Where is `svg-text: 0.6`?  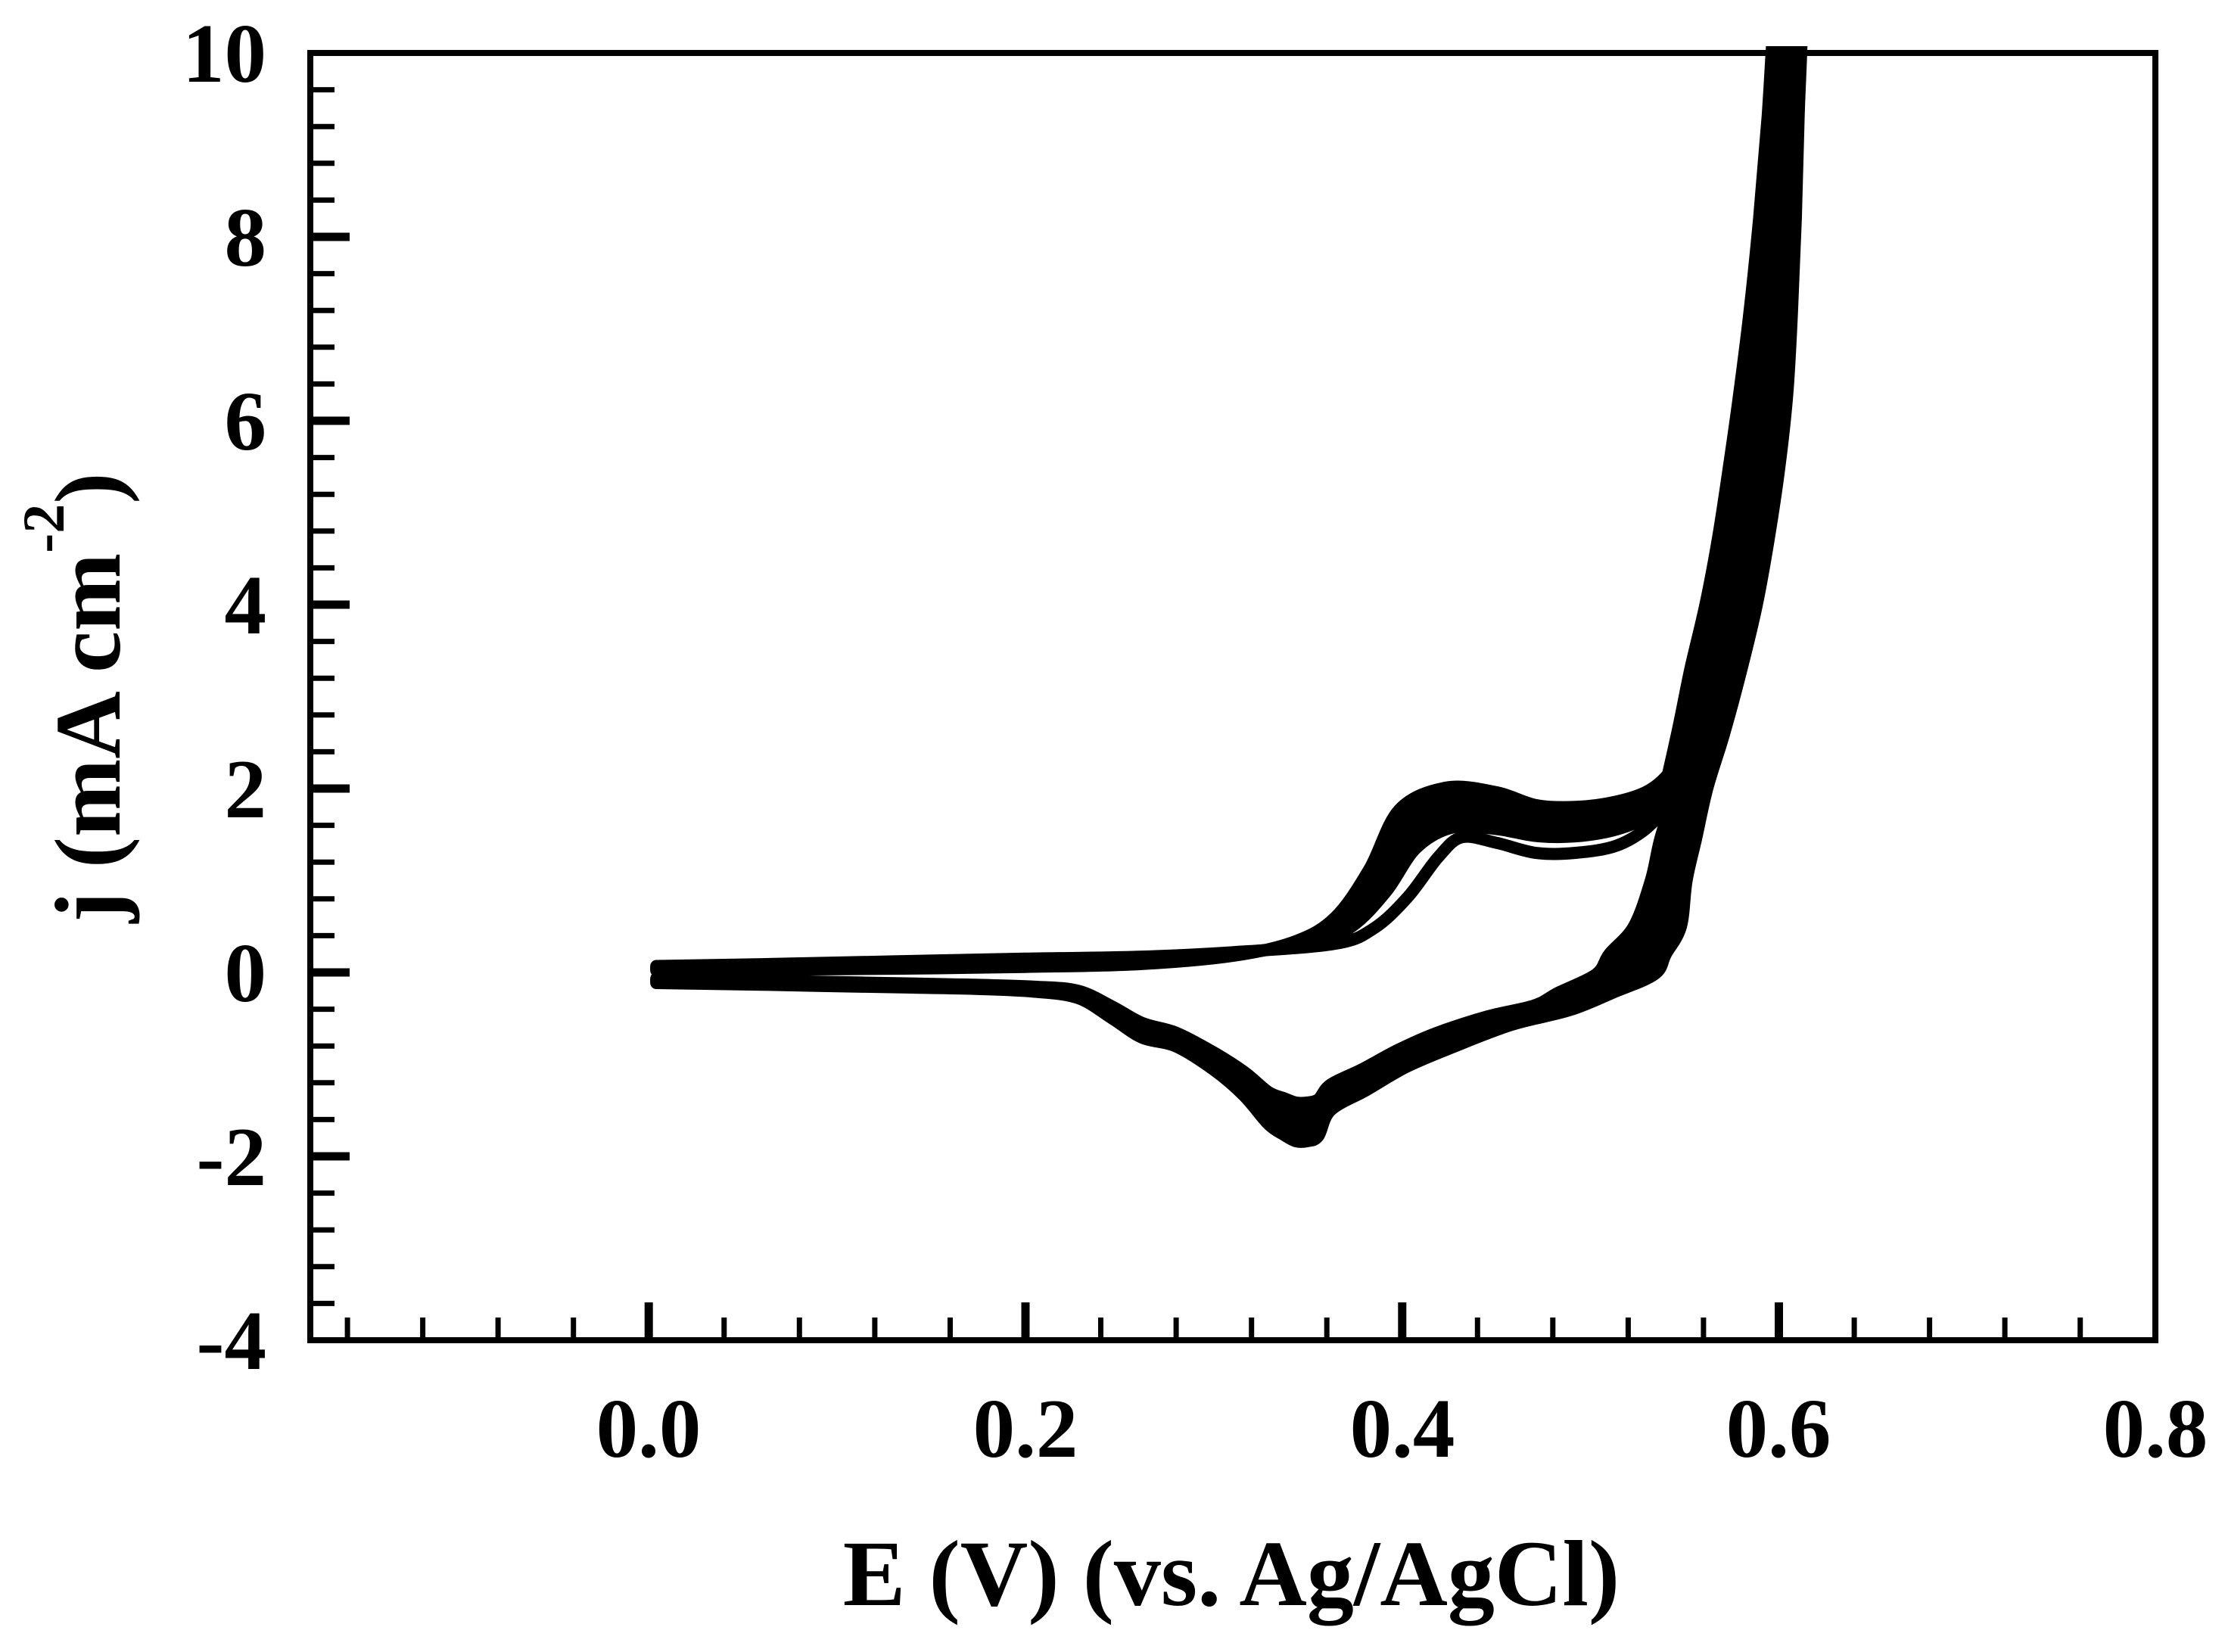
svg-text: 0.6 is located at coordinates (1778, 1429).